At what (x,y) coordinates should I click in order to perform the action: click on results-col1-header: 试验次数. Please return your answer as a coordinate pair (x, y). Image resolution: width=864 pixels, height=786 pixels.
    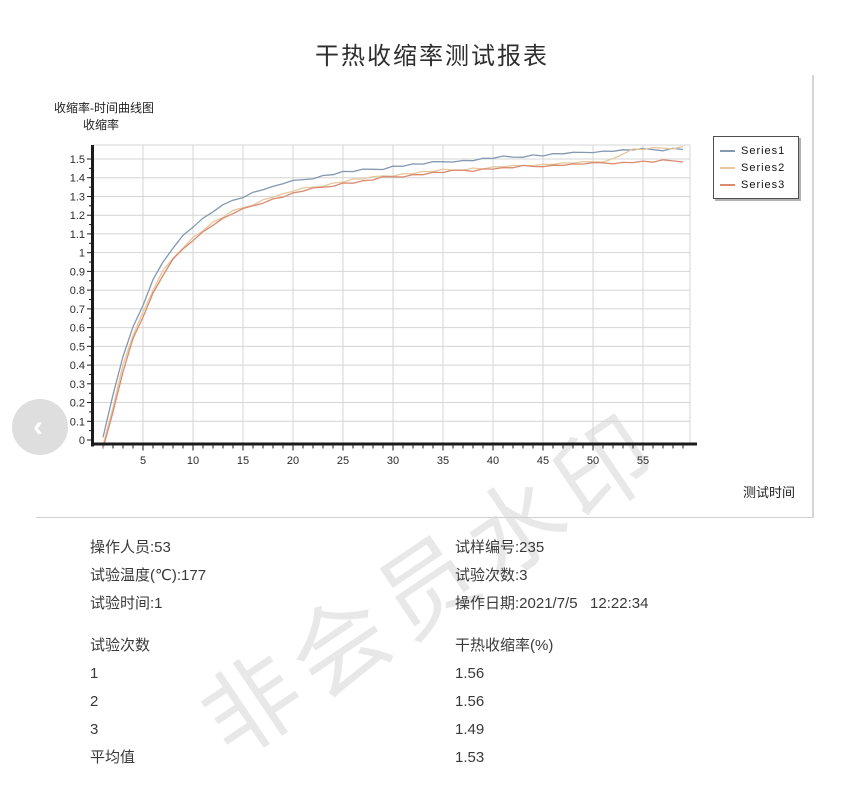
    Looking at the image, I should click on (120, 645).